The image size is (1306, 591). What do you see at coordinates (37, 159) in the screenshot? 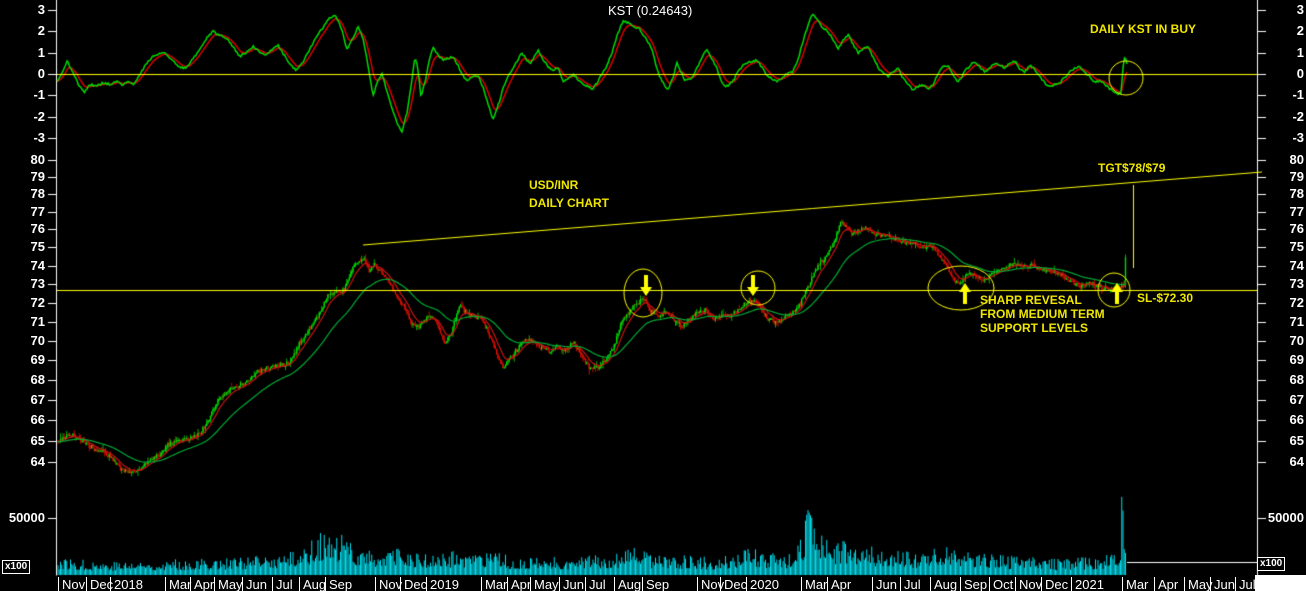
I see `y-axis-label-left: 80` at bounding box center [37, 159].